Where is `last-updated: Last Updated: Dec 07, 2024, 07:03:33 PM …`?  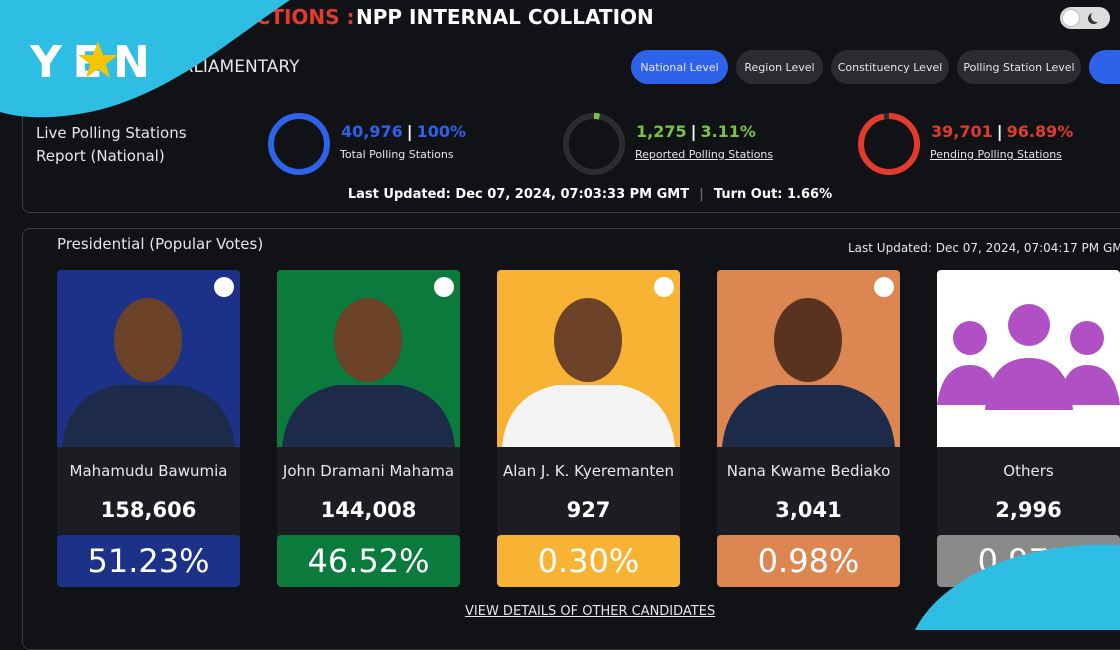 last-updated: Last Updated: Dec 07, 2024, 07:03:33 PM … is located at coordinates (518, 194).